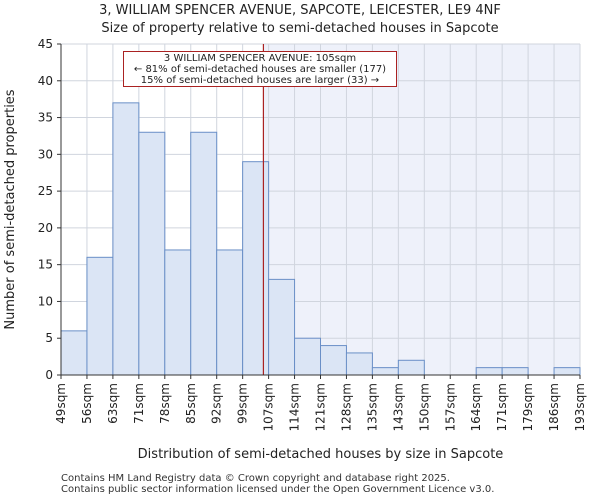 The height and width of the screenshot is (500, 600). What do you see at coordinates (450, 407) in the screenshot?
I see `x-tick-label-157sqm: 157sqm` at bounding box center [450, 407].